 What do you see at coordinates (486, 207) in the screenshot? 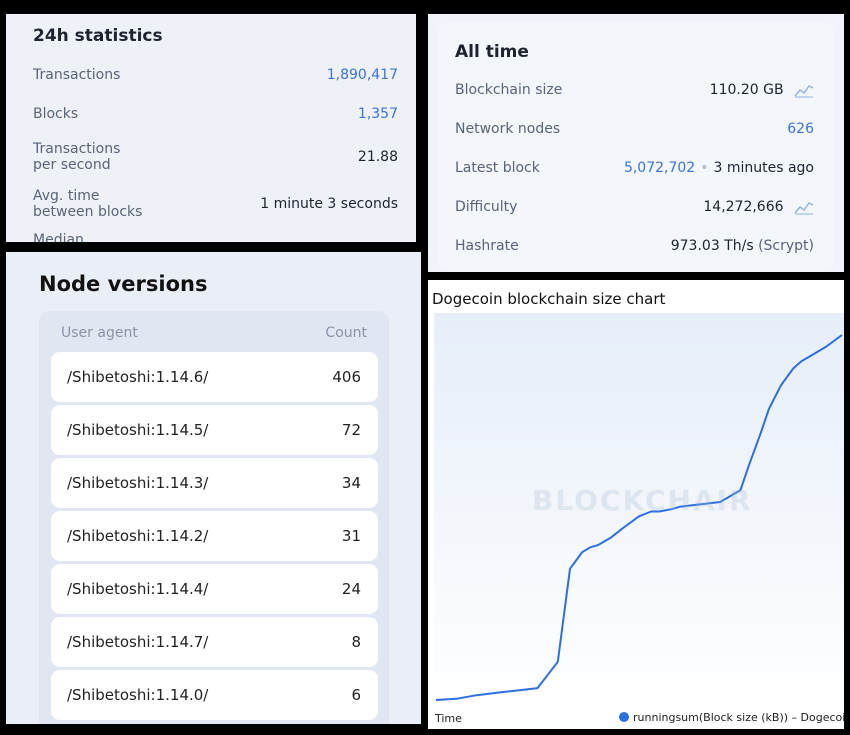
I see `stat-label: Difficulty` at bounding box center [486, 207].